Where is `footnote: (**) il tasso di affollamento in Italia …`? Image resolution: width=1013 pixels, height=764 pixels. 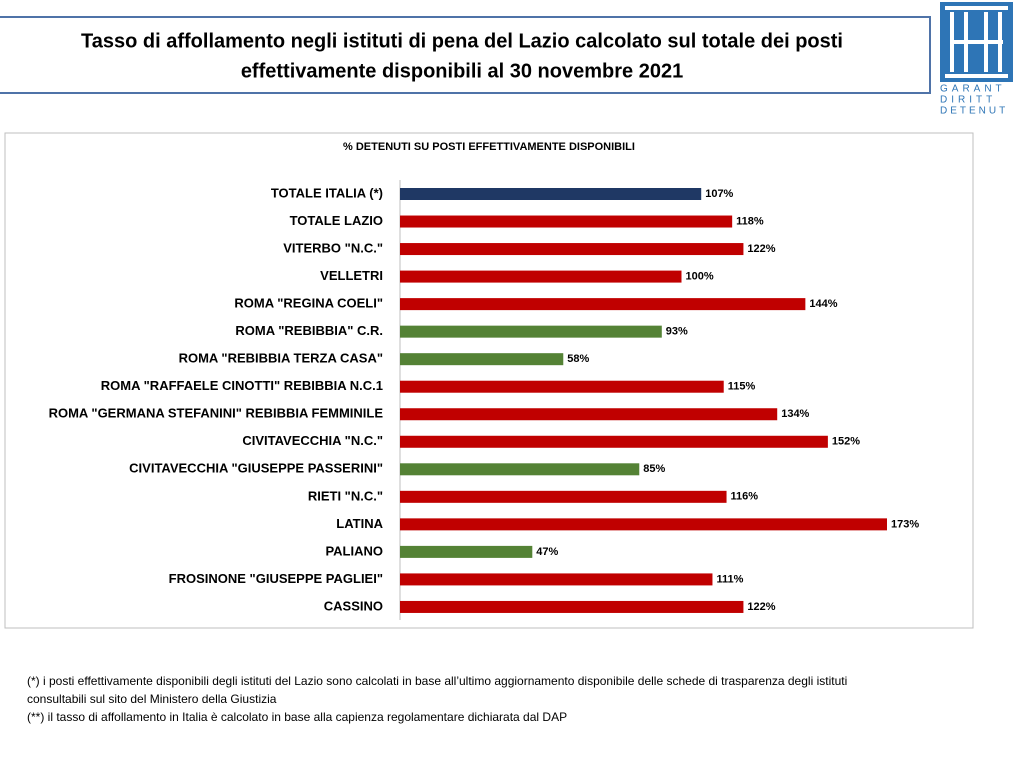
footnote: (**) il tasso di affollamento in Italia … is located at coordinates (297, 717).